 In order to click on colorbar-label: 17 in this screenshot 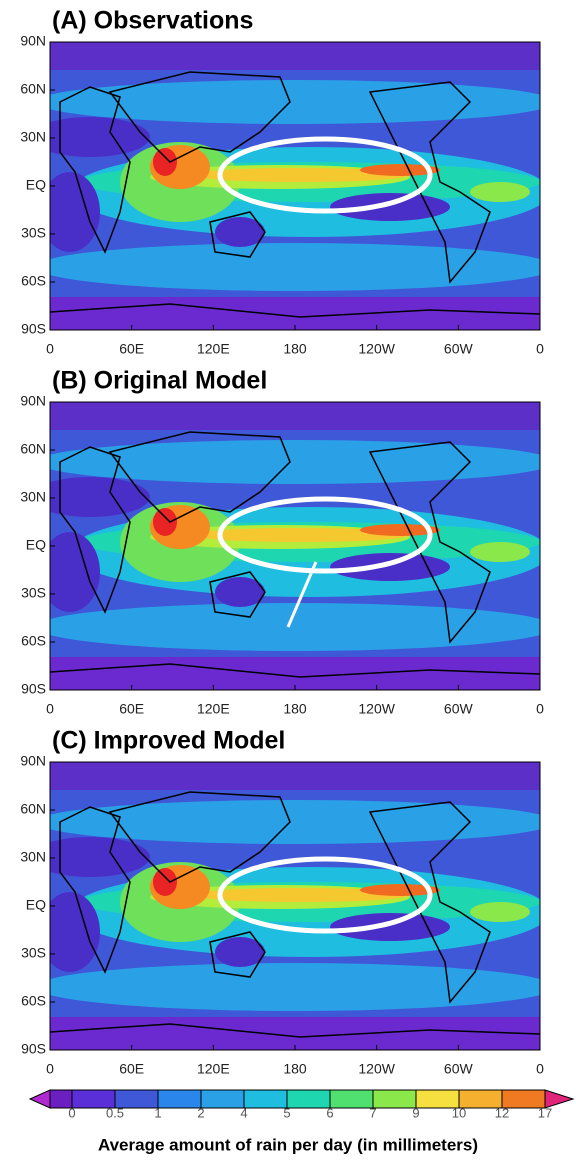, I will do `click(545, 1112)`.